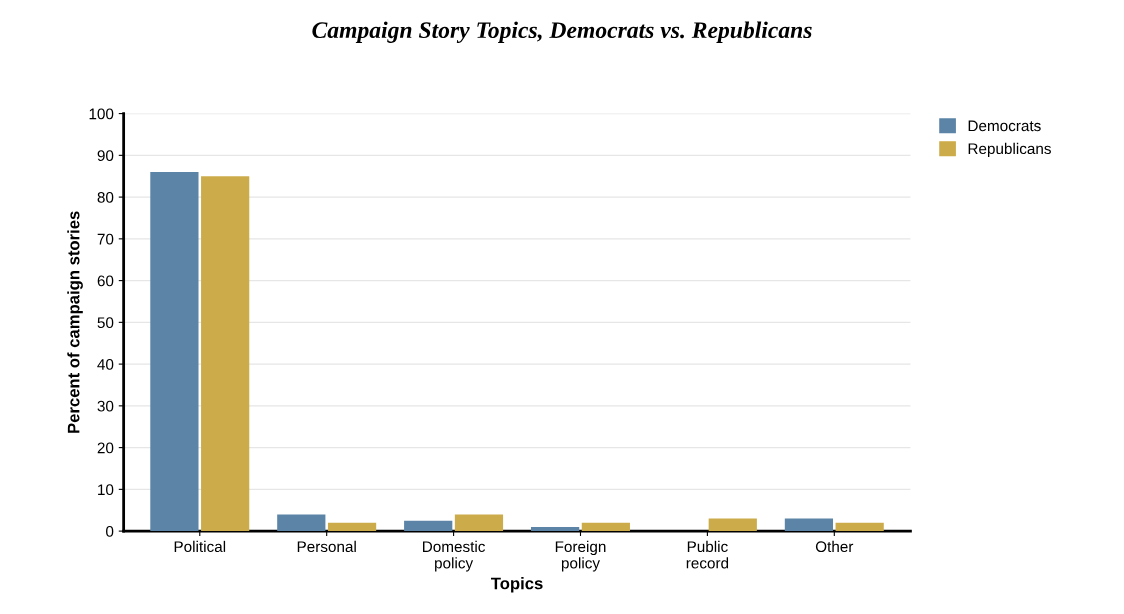 The height and width of the screenshot is (614, 1124). I want to click on x-tick-label: Foreign policy, so click(580, 556).